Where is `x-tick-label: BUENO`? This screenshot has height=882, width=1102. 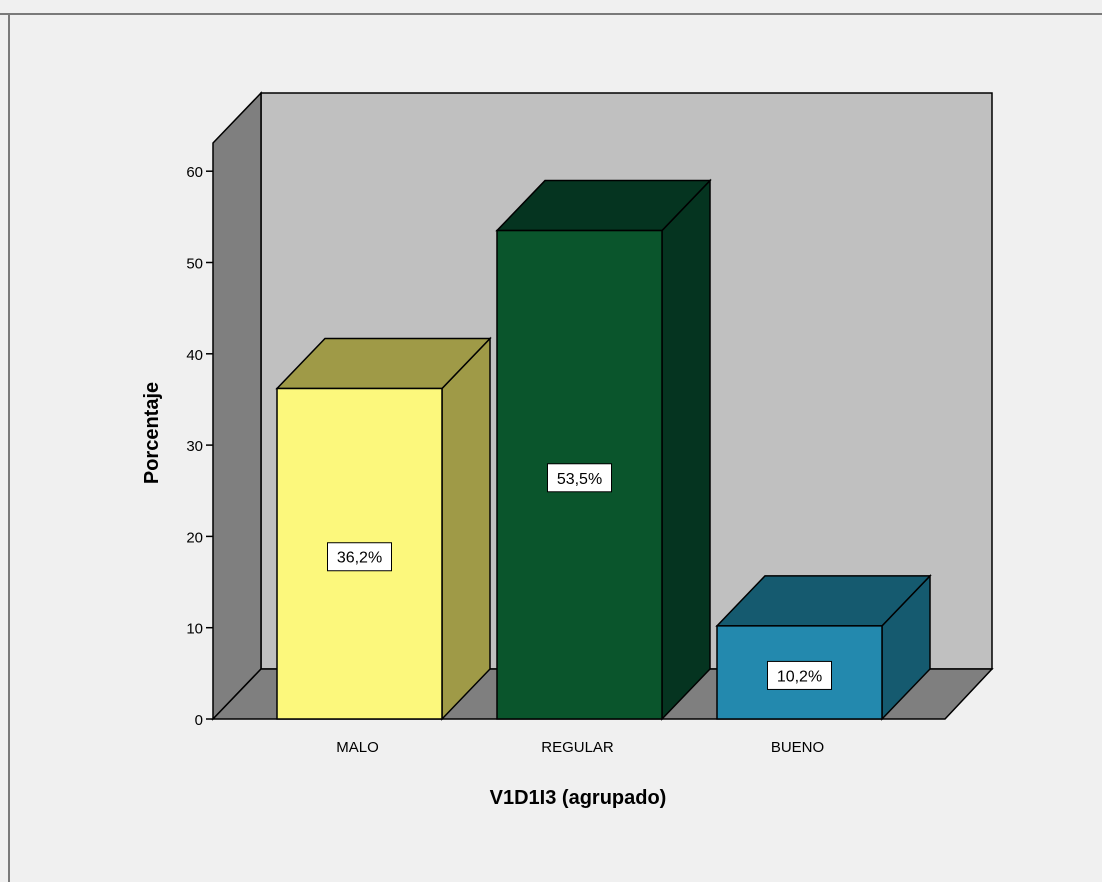 x-tick-label: BUENO is located at coordinates (797, 747).